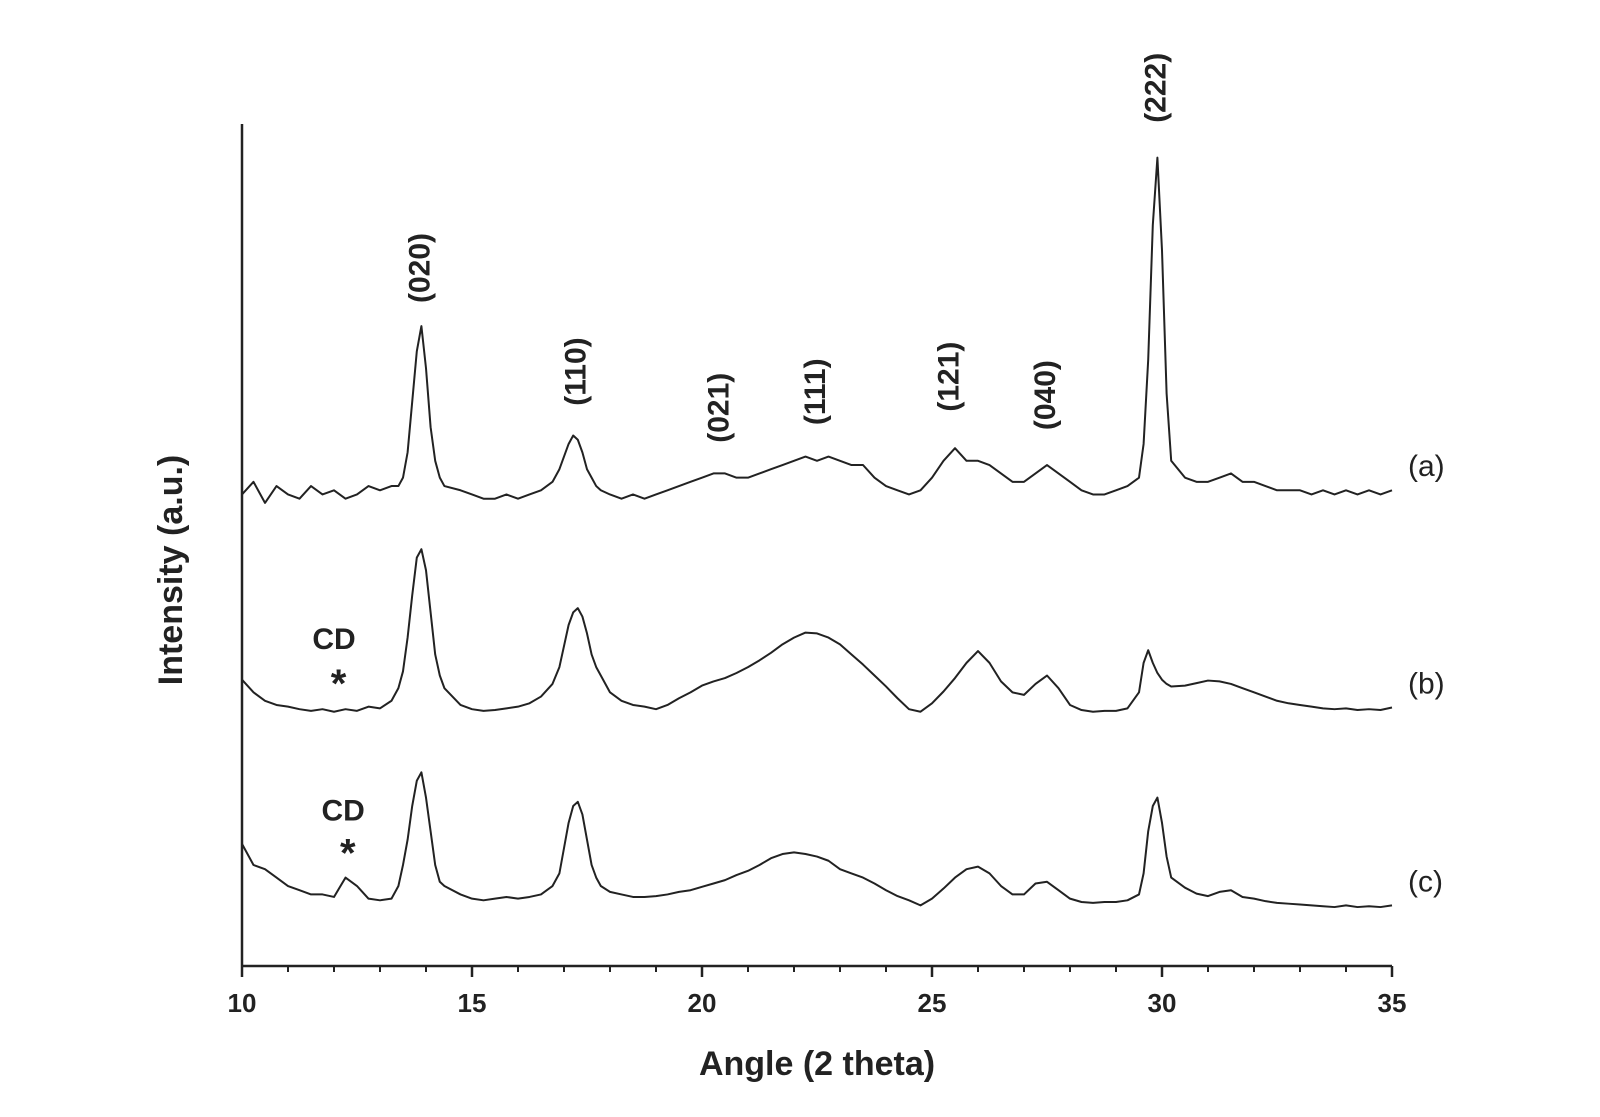  Describe the element at coordinates (1426, 683) in the screenshot. I see `series-label: (b)` at that location.